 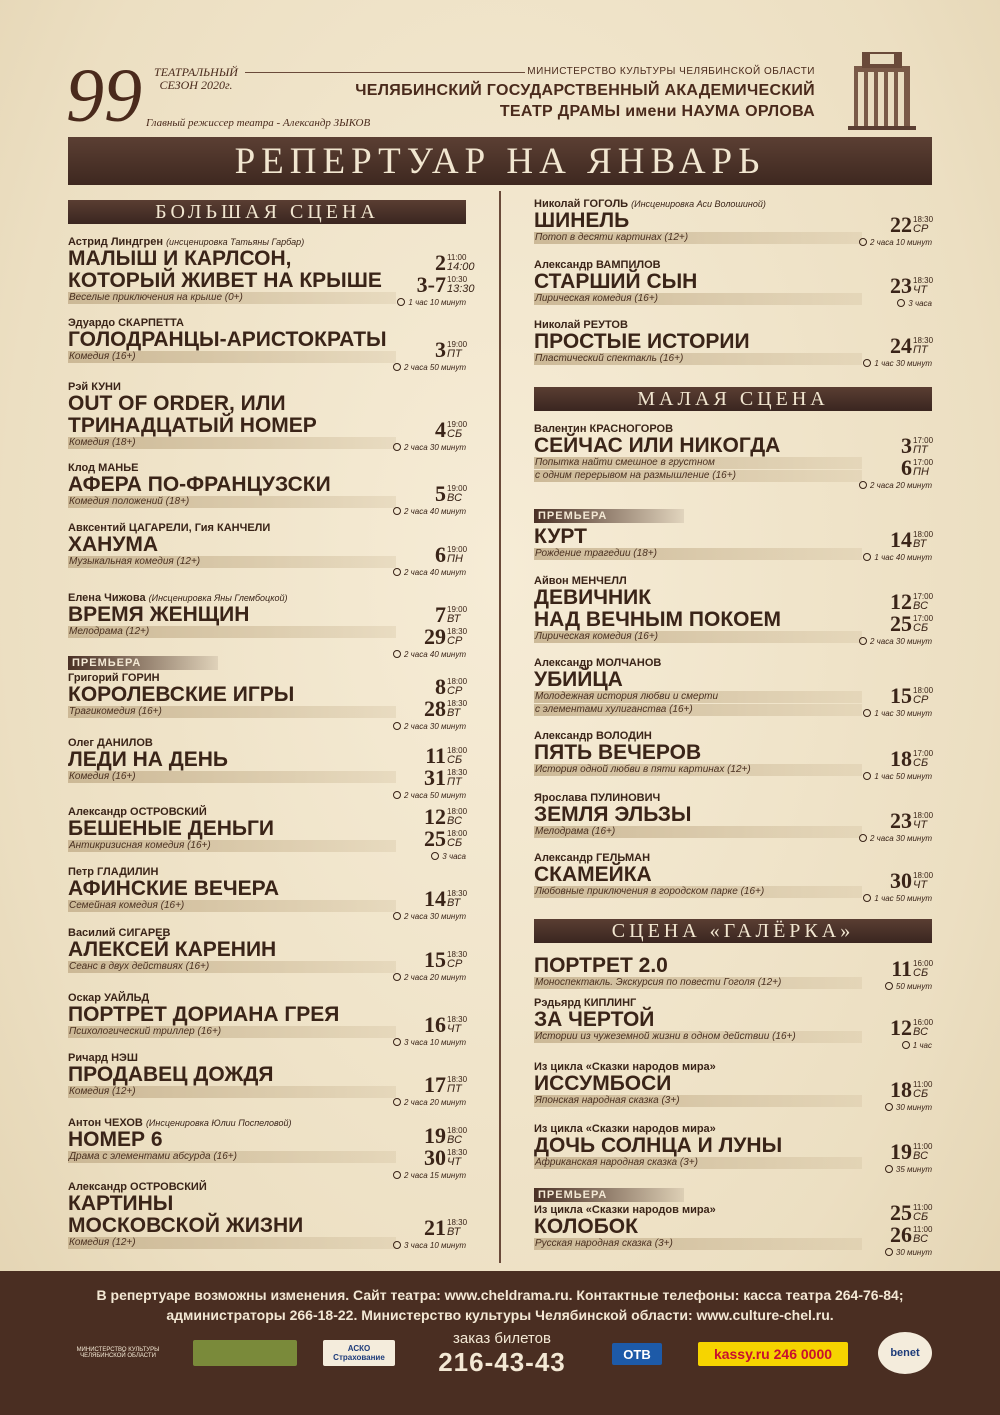 What do you see at coordinates (901, 1027) in the screenshot?
I see `show-day: 12` at bounding box center [901, 1027].